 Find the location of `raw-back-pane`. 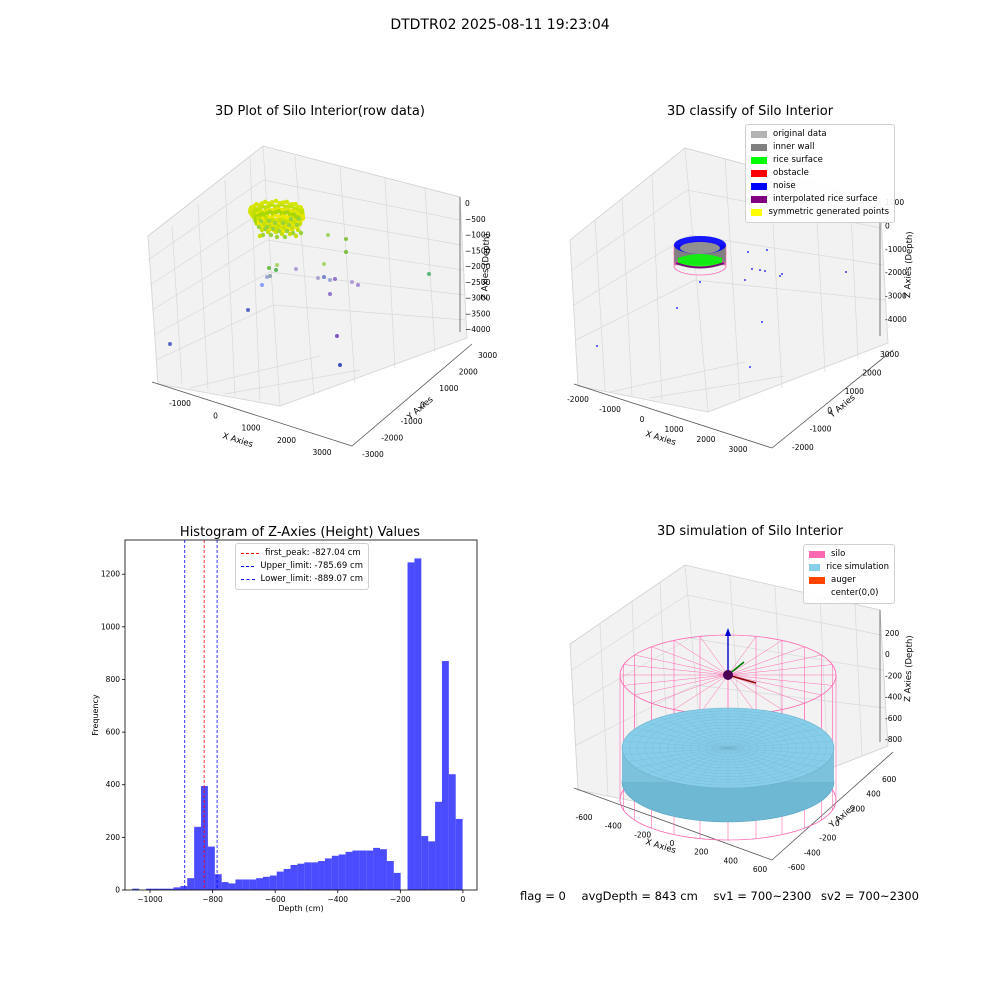

raw-back-pane is located at coordinates (307, 276).